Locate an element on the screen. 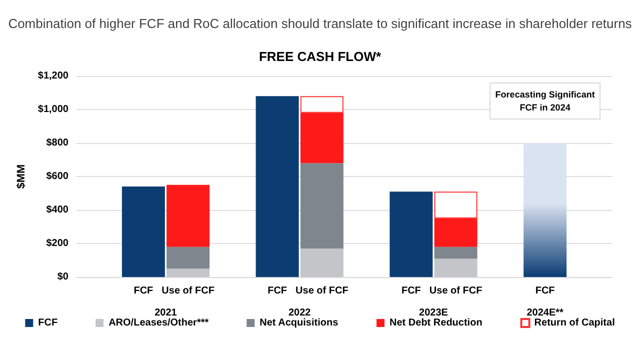 The height and width of the screenshot is (343, 640). legend-label: ARO/Leases/Other*** is located at coordinates (158, 323).